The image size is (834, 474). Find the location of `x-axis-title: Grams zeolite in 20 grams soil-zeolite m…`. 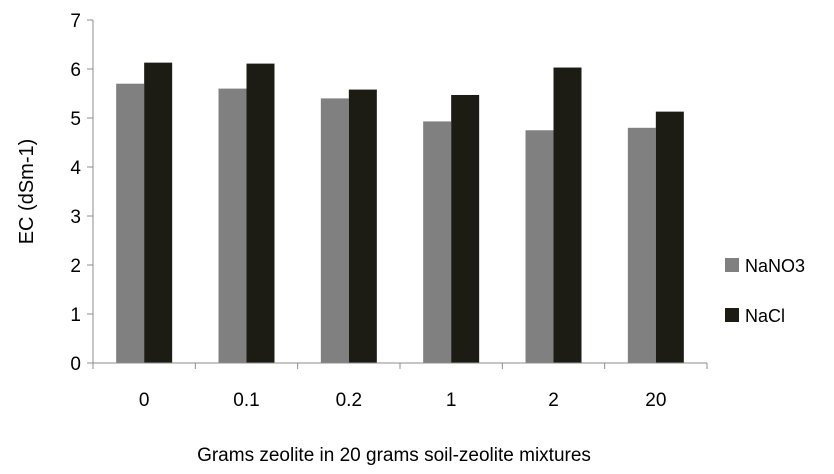

x-axis-title: Grams zeolite in 20 grams soil-zeolite m… is located at coordinates (394, 455).